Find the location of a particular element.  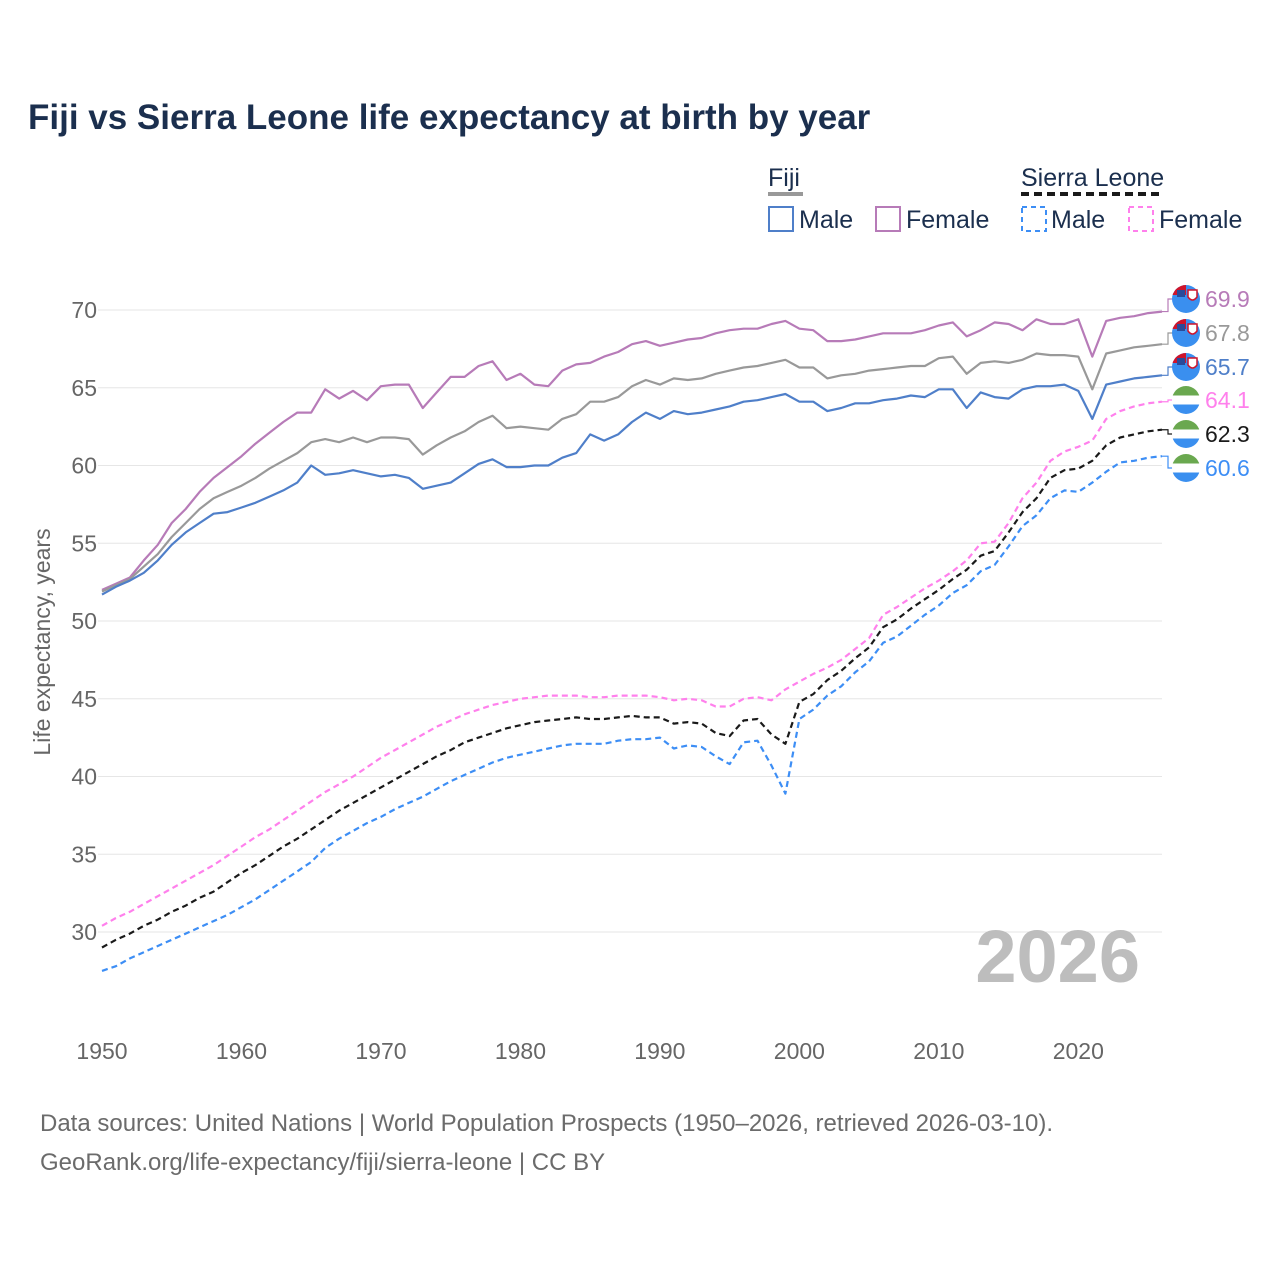

series-line-fiji-male is located at coordinates (632, 485).